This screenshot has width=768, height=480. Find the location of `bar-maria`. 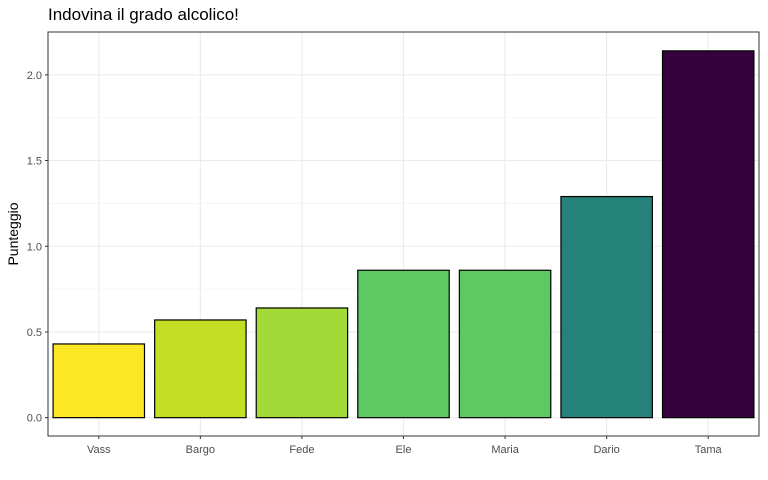

bar-maria is located at coordinates (505, 344).